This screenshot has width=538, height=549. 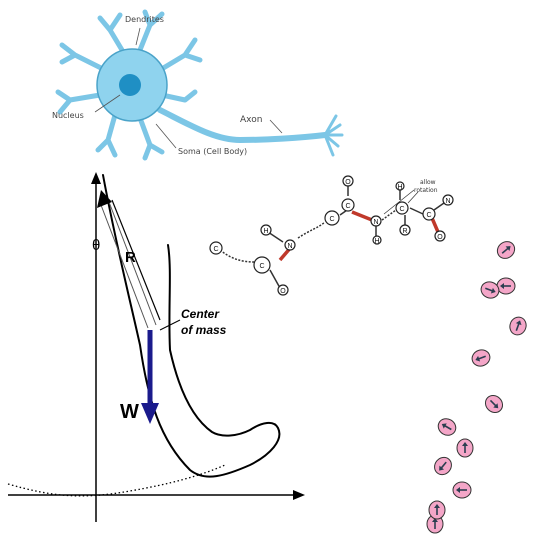 I want to click on neuron-nucleus, so click(x=130, y=85).